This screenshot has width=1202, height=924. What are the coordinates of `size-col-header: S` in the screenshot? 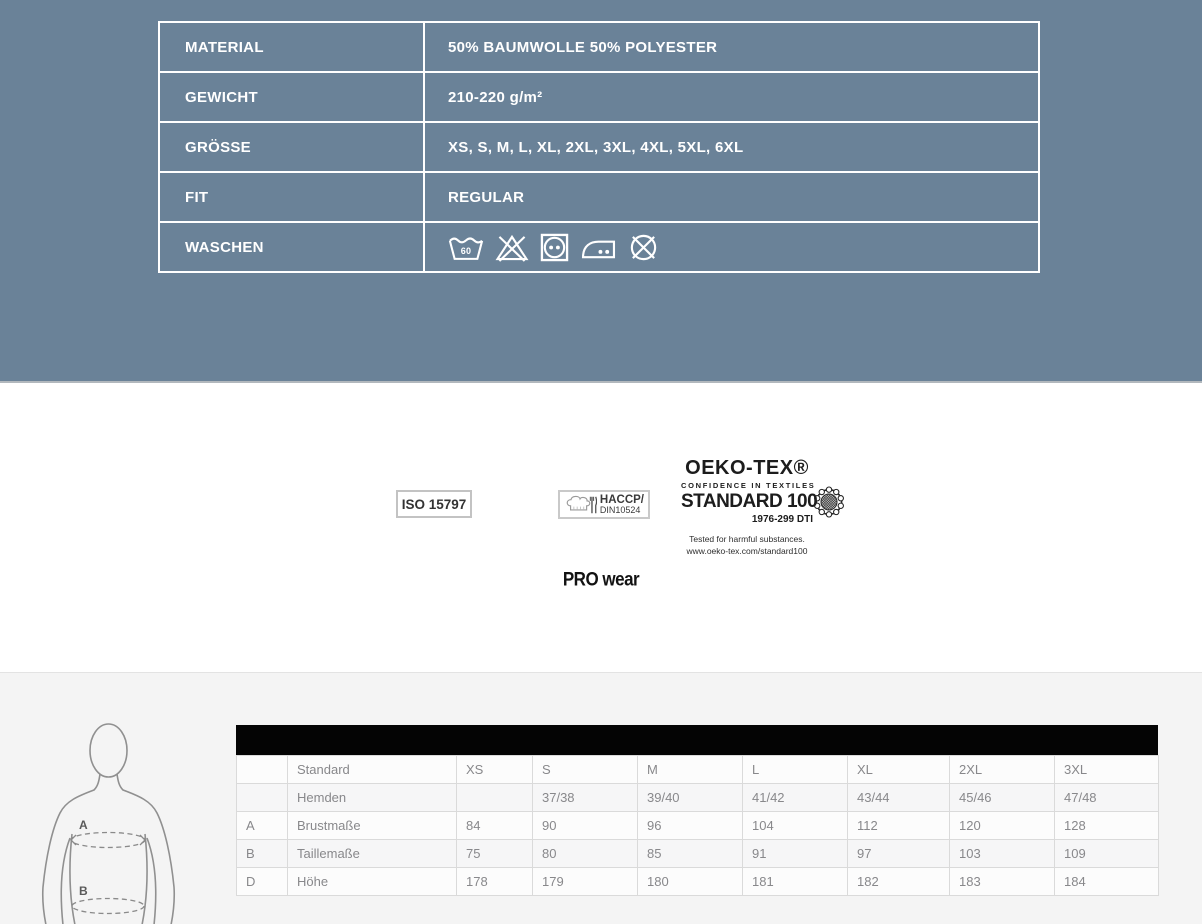 It's located at (585, 769).